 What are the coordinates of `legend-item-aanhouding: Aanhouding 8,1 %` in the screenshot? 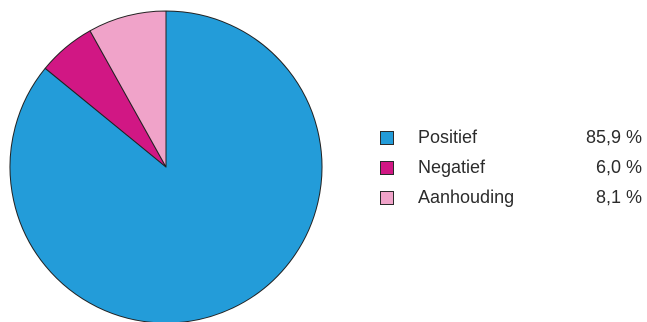 It's located at (511, 201).